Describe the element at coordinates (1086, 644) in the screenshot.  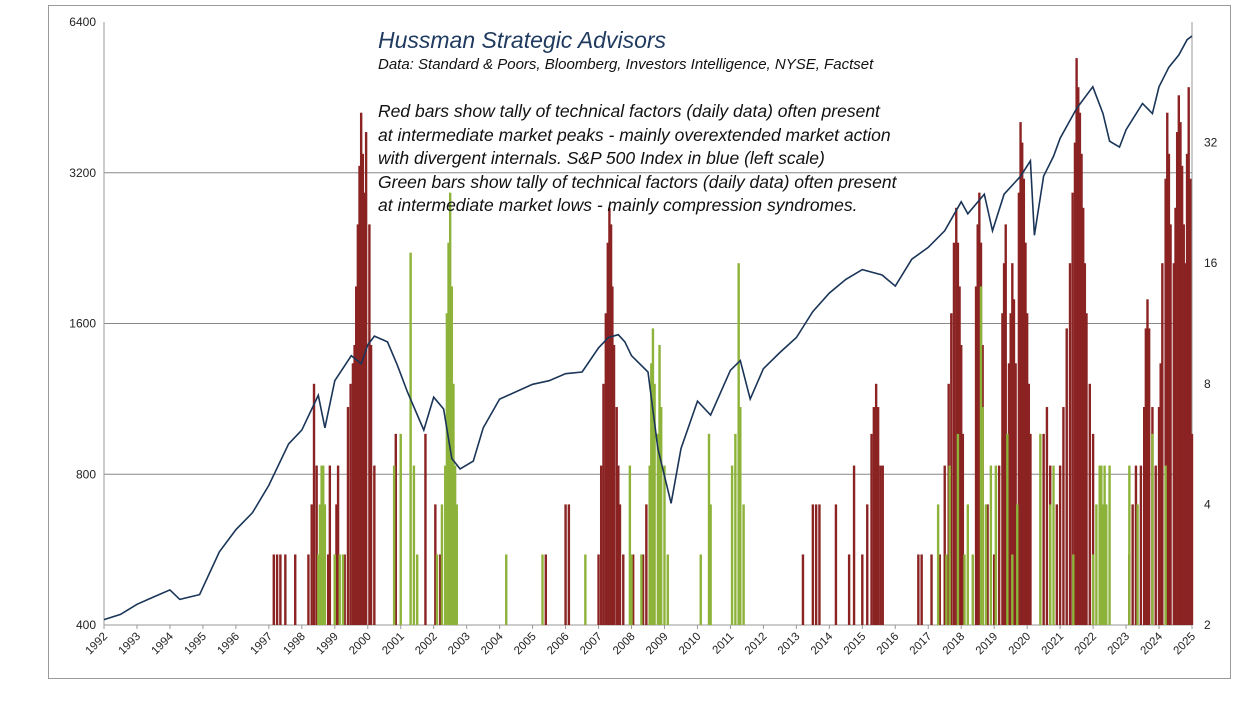
I see `x-tick-label: 2022` at that location.